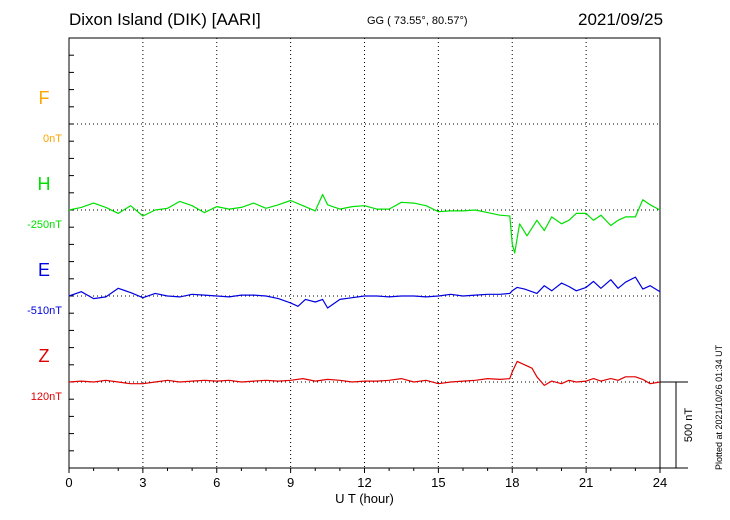 The height and width of the screenshot is (520, 730). I want to click on x-tick-label: 9, so click(290, 482).